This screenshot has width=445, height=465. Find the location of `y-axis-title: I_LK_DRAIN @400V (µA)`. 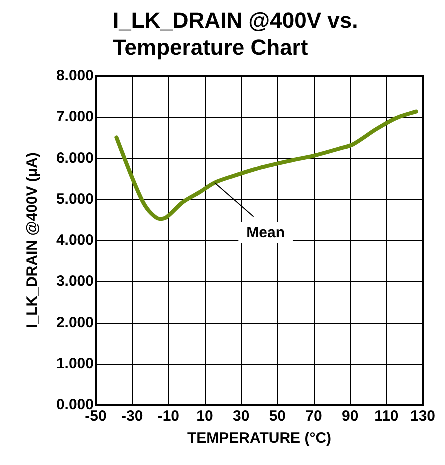

y-axis-title: I_LK_DRAIN @400V (µA) is located at coordinates (32, 240).